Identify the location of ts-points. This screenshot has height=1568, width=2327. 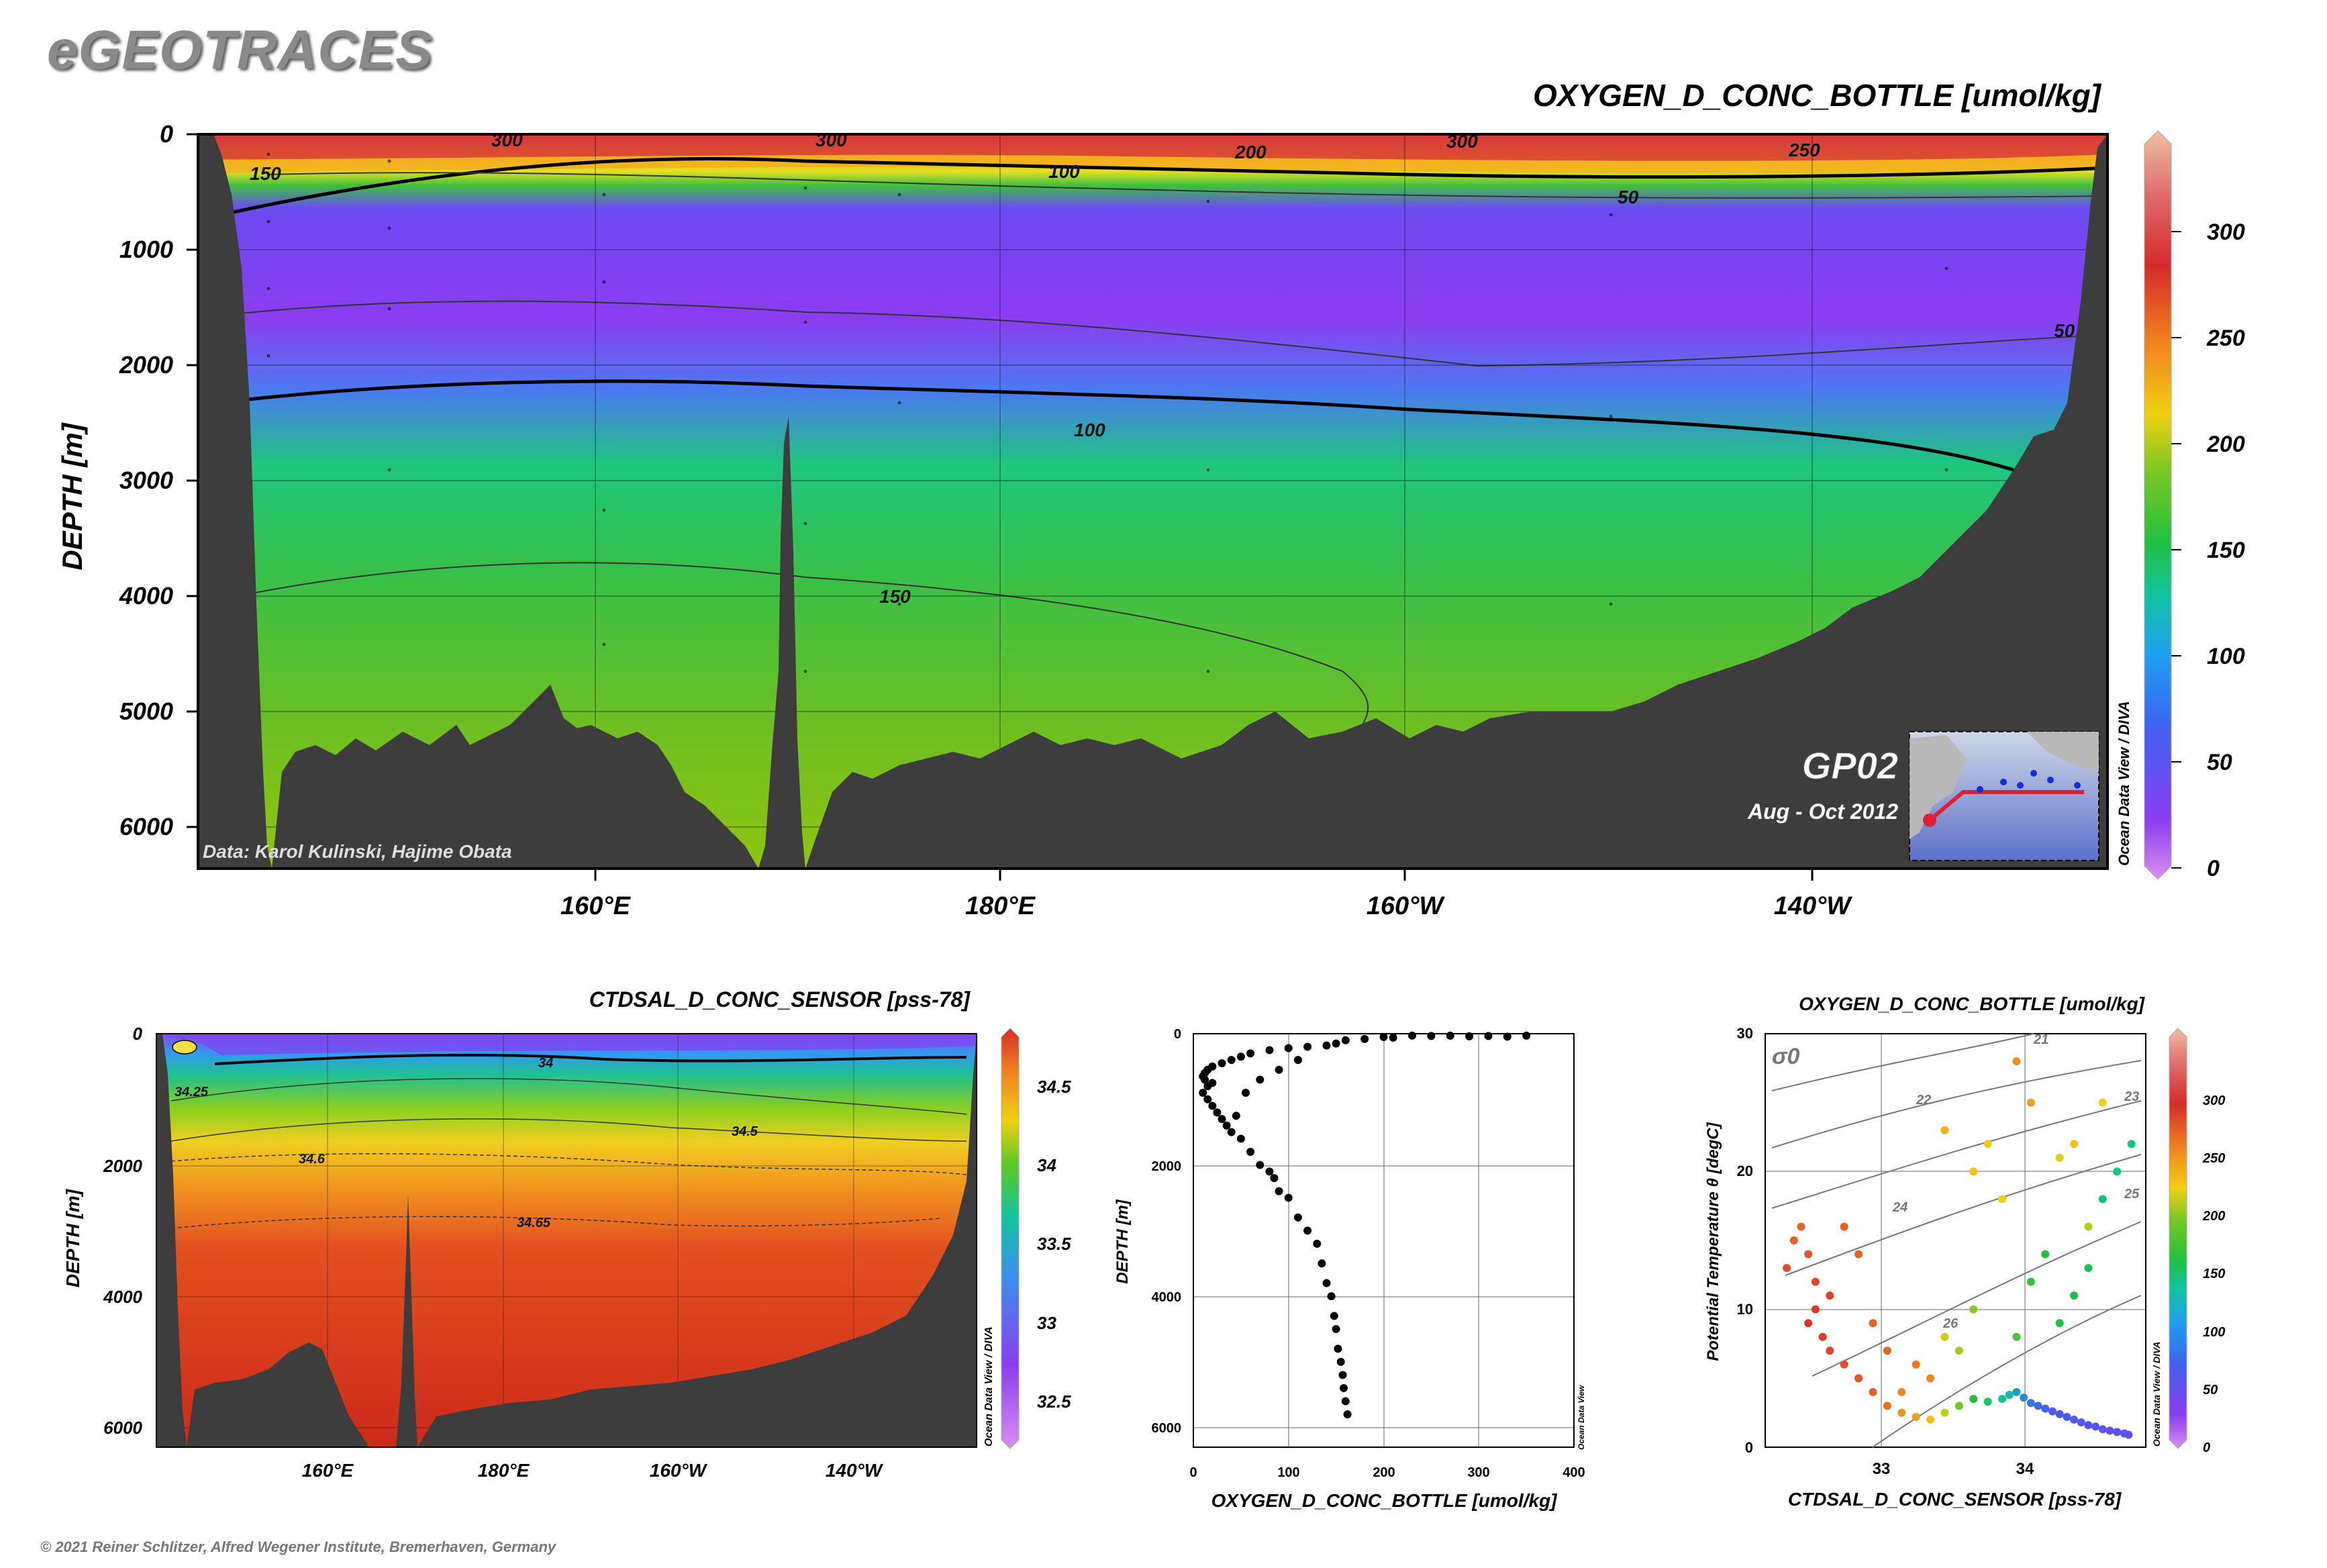
(1959, 1248).